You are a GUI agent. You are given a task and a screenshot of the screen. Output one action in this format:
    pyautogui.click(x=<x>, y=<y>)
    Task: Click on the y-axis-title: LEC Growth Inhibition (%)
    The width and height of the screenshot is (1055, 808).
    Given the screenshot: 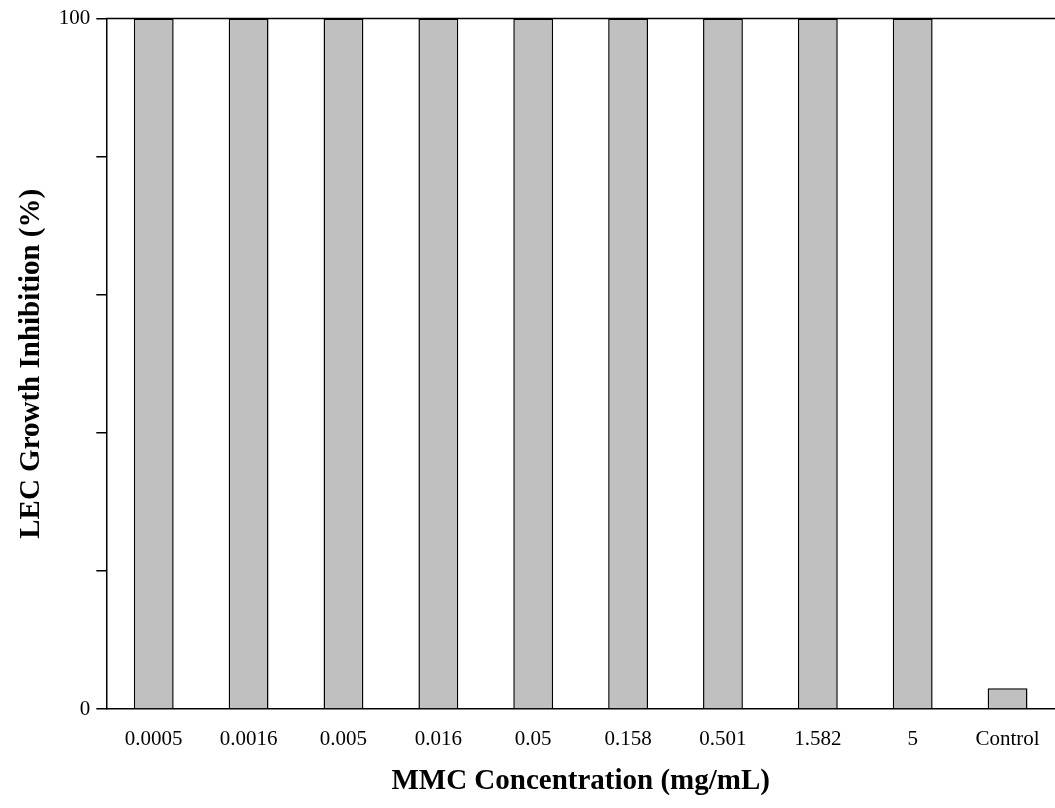 What is the action you would take?
    pyautogui.click(x=29, y=363)
    